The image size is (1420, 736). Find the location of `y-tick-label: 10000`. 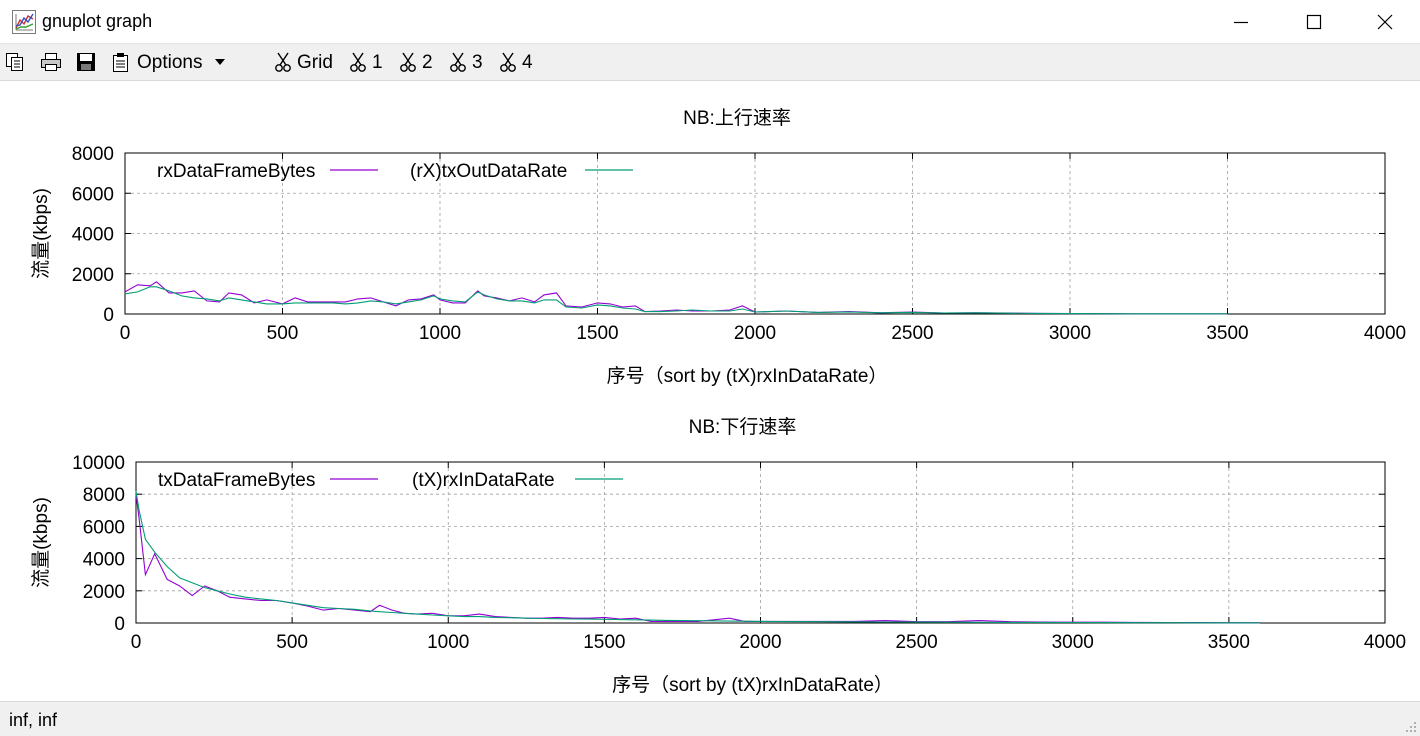

y-tick-label: 10000 is located at coordinates (98, 463).